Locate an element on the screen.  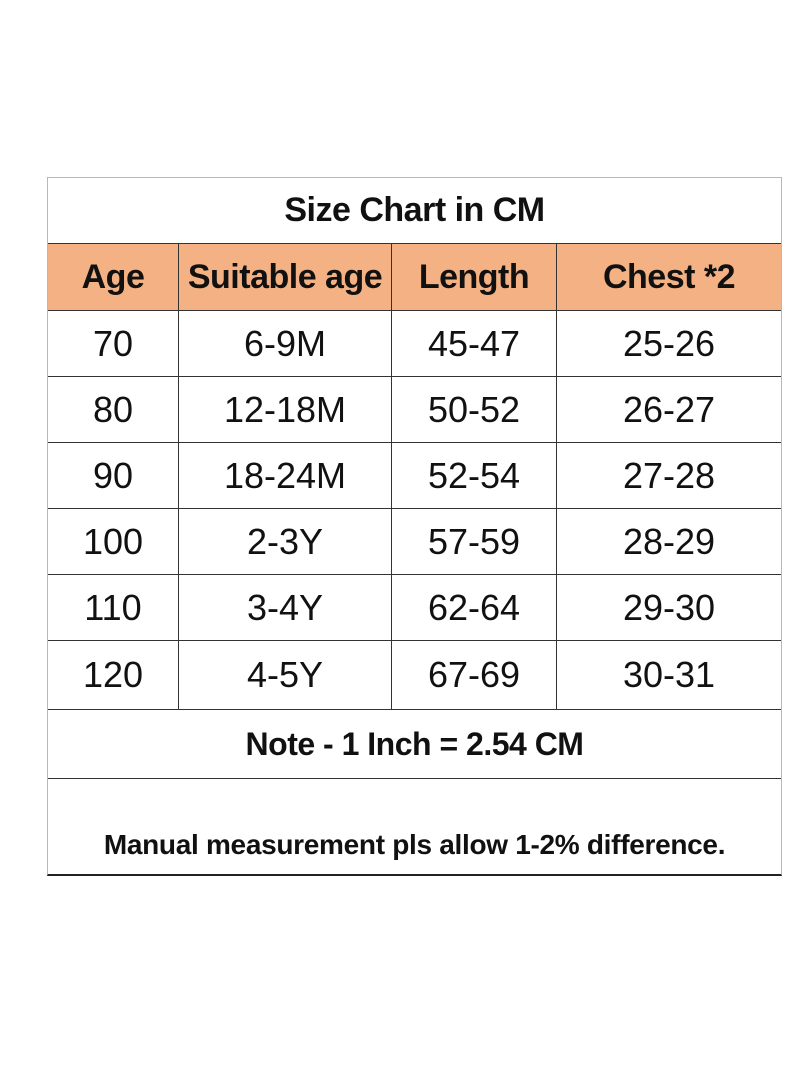
header-row: Age Suitable age Length Chest *2 is located at coordinates (414, 277).